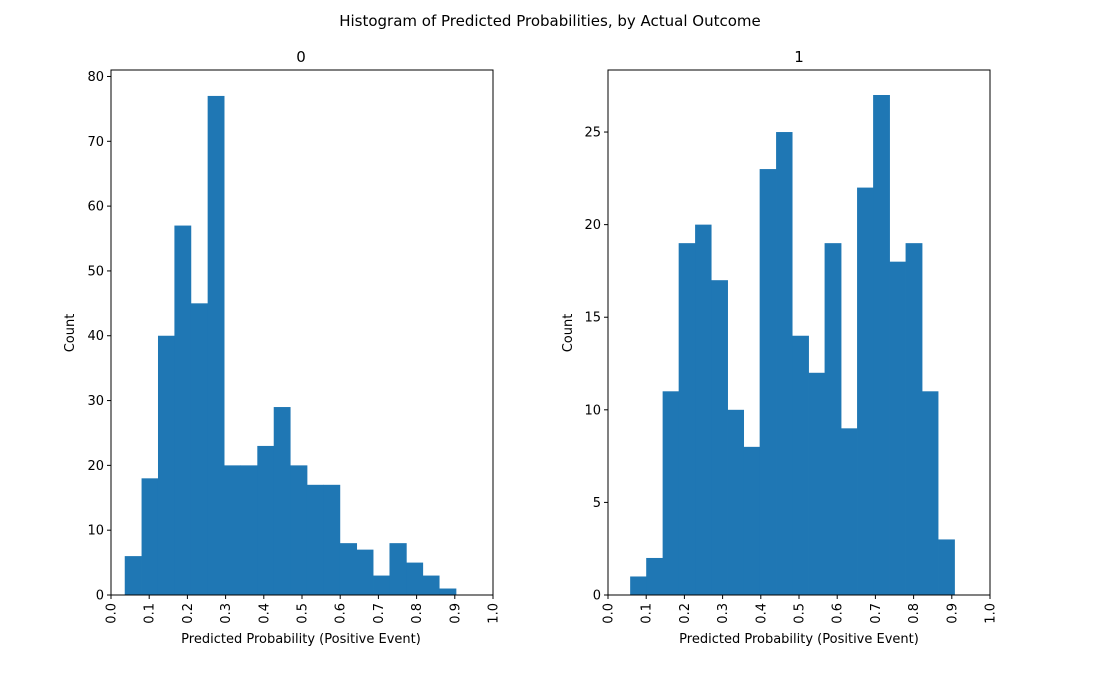  Describe the element at coordinates (799, 57) in the screenshot. I see `panel-title: 1` at that location.